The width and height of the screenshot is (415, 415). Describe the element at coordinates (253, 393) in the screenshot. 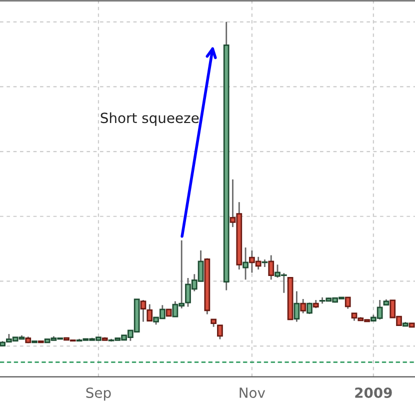

I see `x-tick-label: Nov` at that location.